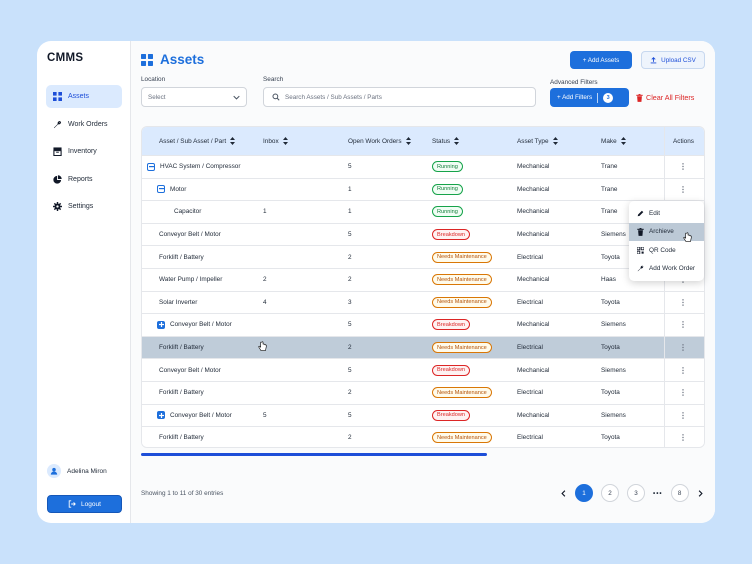 Image resolution: width=752 pixels, height=564 pixels. I want to click on page-button-1: 1, so click(584, 493).